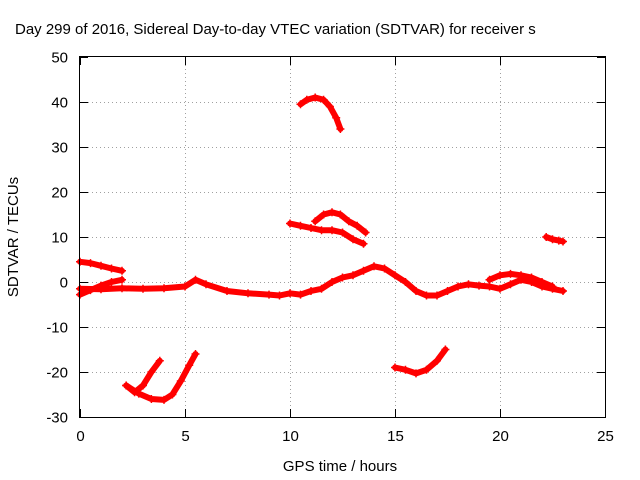  Describe the element at coordinates (59, 238) in the screenshot. I see `y-tick-label: 10` at that location.